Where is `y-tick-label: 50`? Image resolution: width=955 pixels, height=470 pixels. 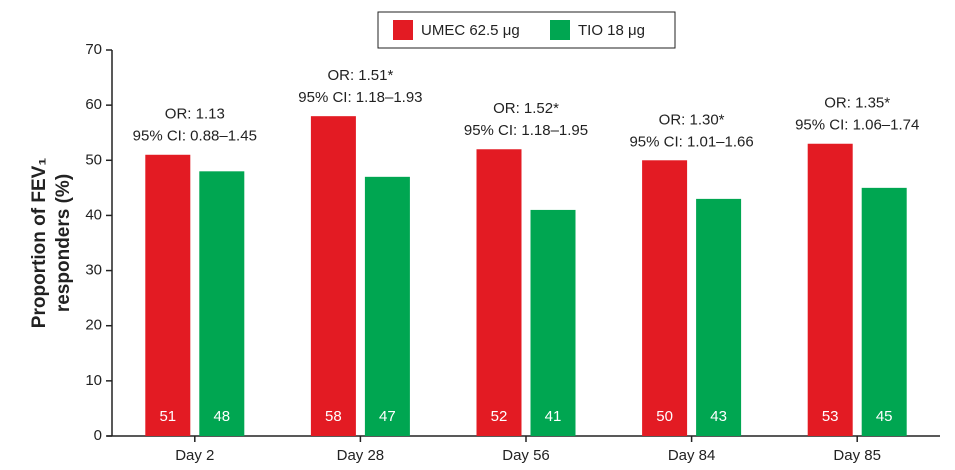 y-tick-label: 50 is located at coordinates (93, 159).